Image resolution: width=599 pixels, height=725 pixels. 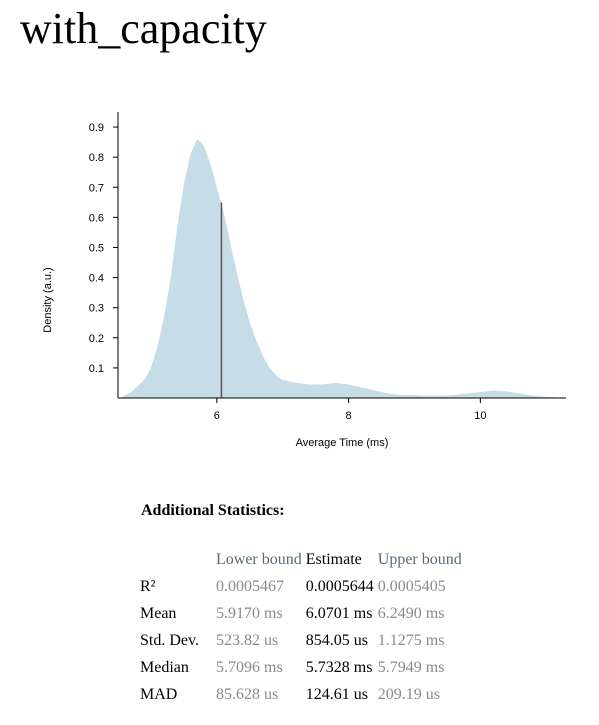 What do you see at coordinates (247, 640) in the screenshot?
I see `lower-bound-value: 523.82 us` at bounding box center [247, 640].